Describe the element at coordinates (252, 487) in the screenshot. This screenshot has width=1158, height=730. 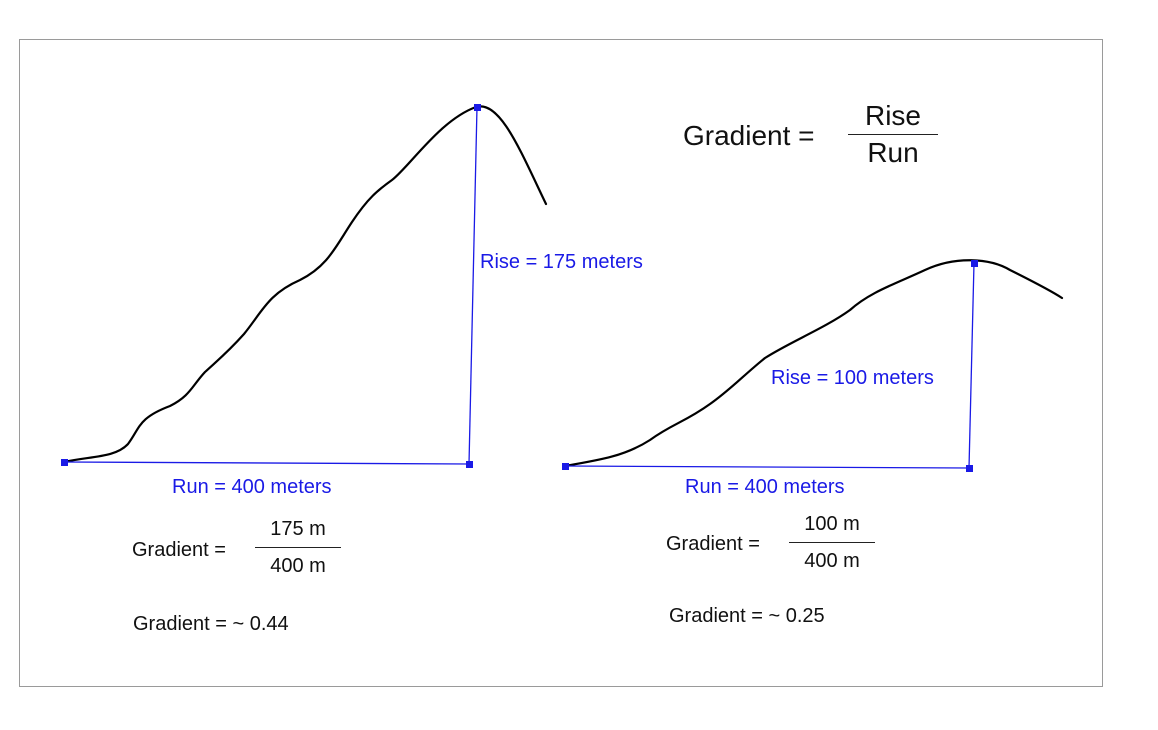
I see `left-run-label: Run = 400 meters` at that location.